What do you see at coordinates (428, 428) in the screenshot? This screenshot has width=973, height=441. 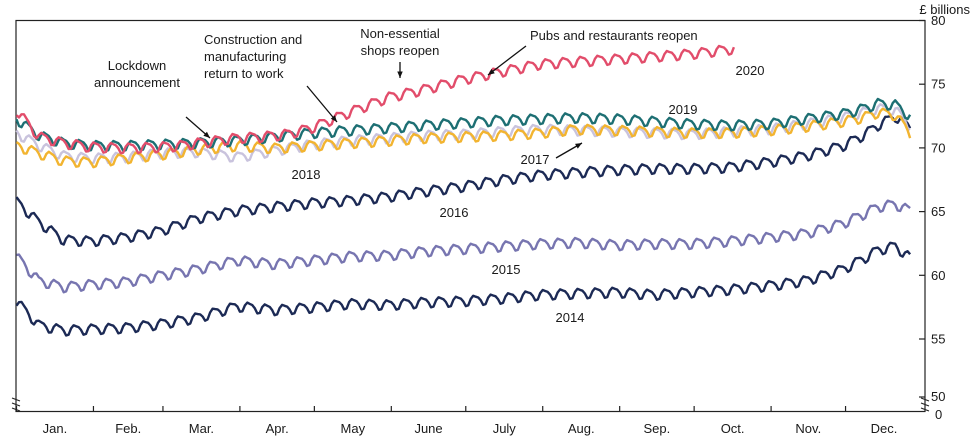 I see `x-tick-label: June` at bounding box center [428, 428].